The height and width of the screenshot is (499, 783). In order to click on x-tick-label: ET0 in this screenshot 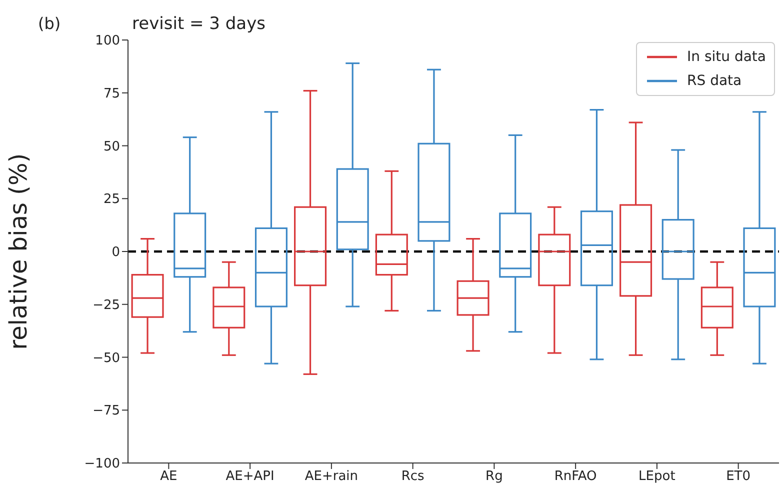, I will do `click(738, 476)`.